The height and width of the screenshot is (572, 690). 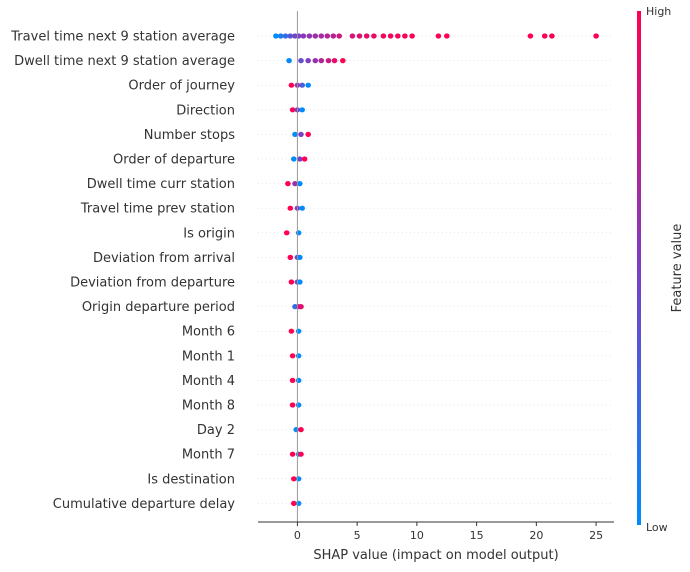 I want to click on x-tick-label: 10, so click(x=417, y=535).